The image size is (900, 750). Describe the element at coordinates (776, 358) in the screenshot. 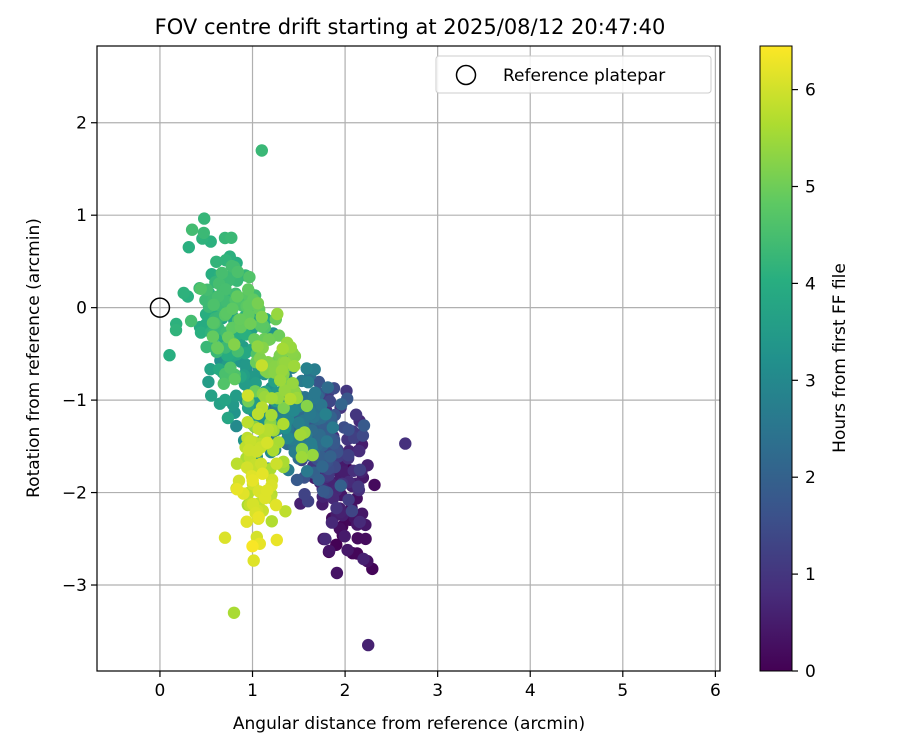

I see `colorbar-gradient` at that location.